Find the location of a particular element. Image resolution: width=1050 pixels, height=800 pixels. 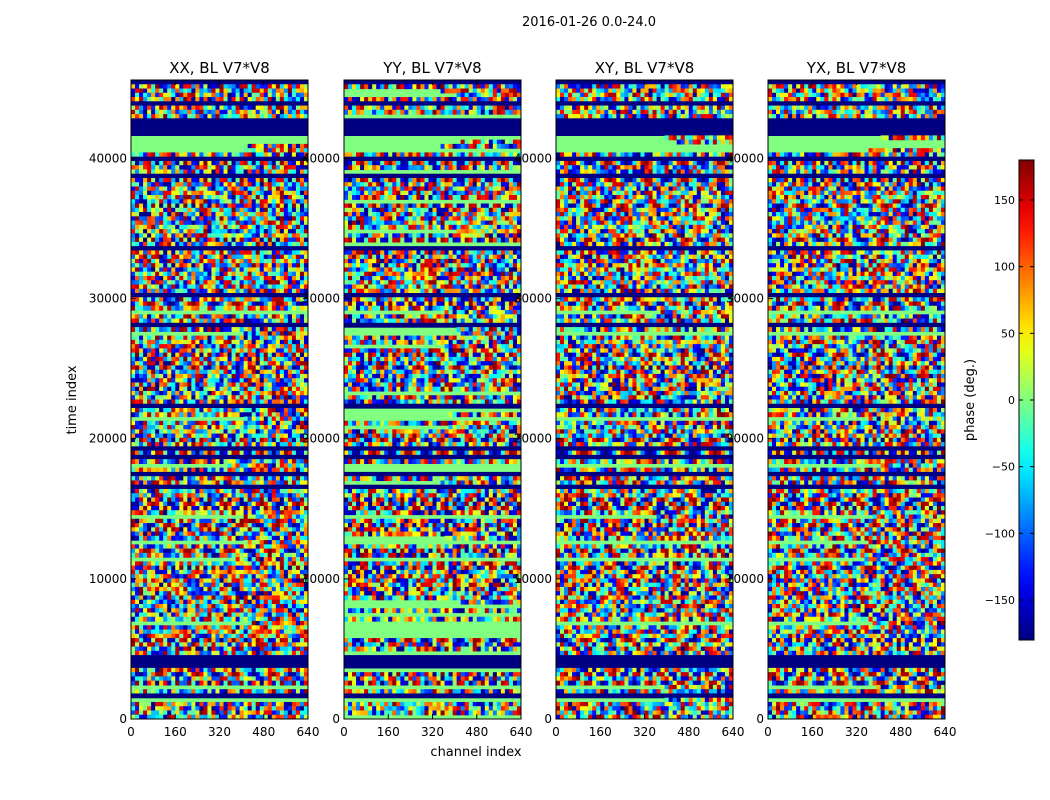

heatmap-image-xx is located at coordinates (219, 399).